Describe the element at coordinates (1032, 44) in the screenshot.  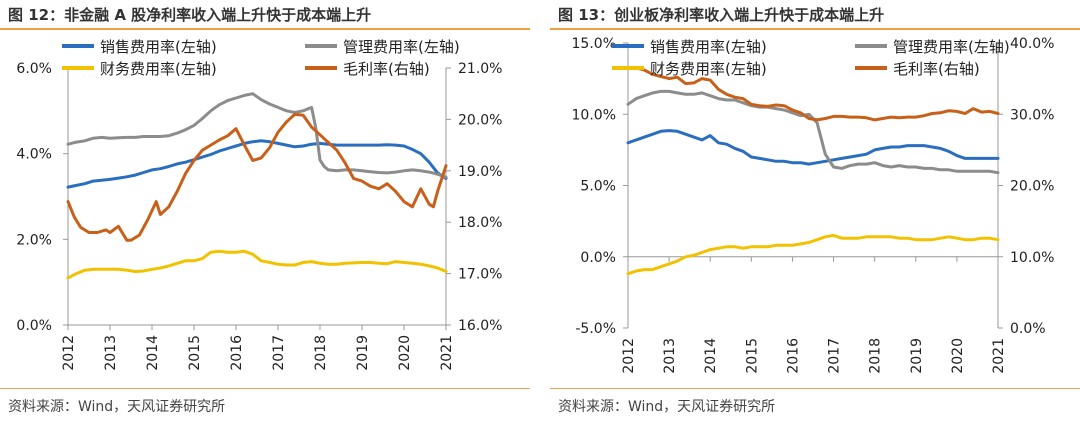
I see `y-tick-label-right: 40.0%` at that location.